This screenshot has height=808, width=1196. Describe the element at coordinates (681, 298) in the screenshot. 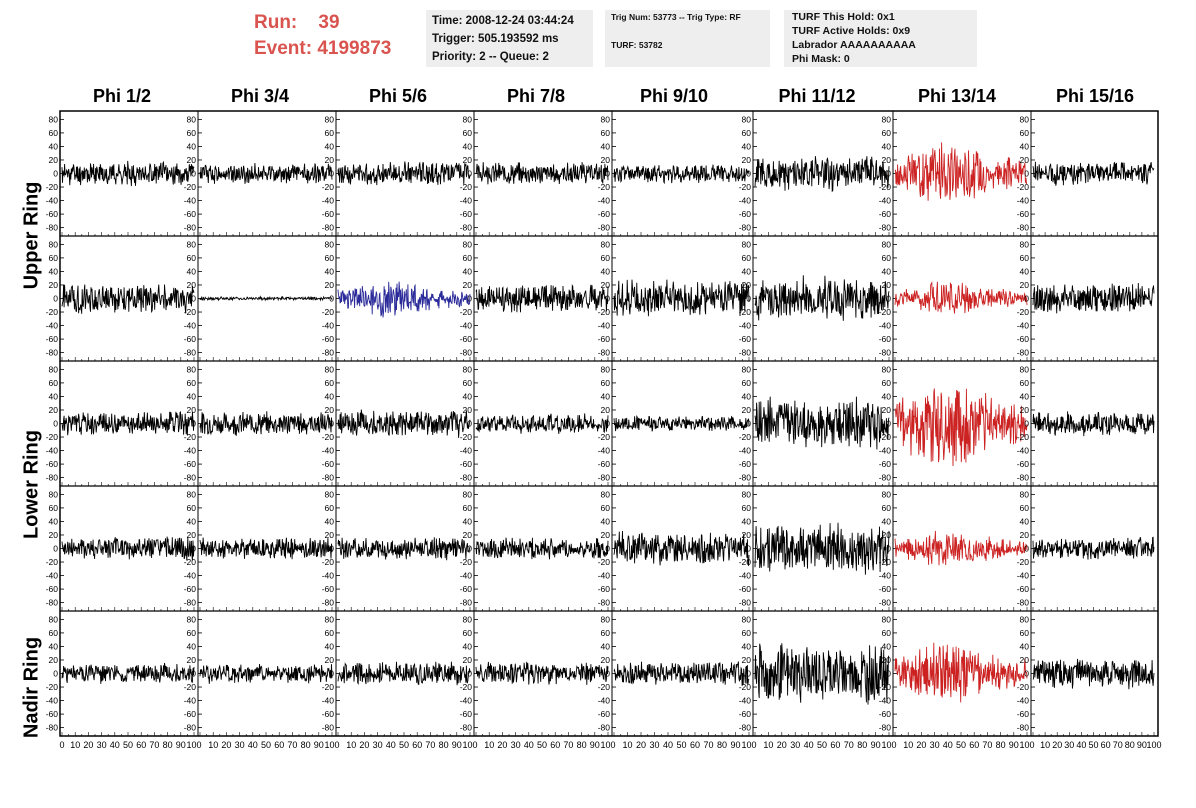

I see `waveform-trace-r1-c4` at that location.